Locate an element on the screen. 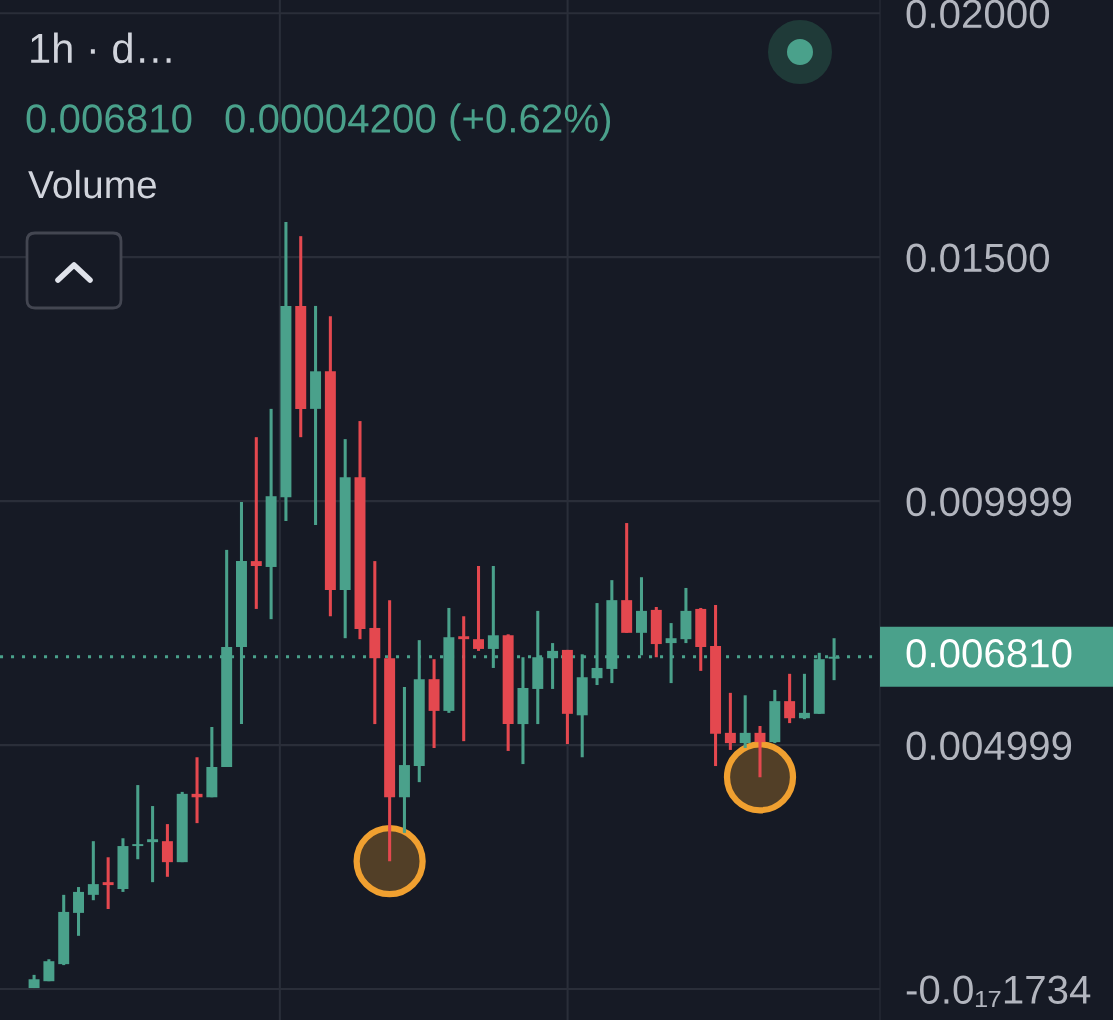 The height and width of the screenshot is (1020, 1113). y-tick-label: 0.004999 is located at coordinates (989, 746).